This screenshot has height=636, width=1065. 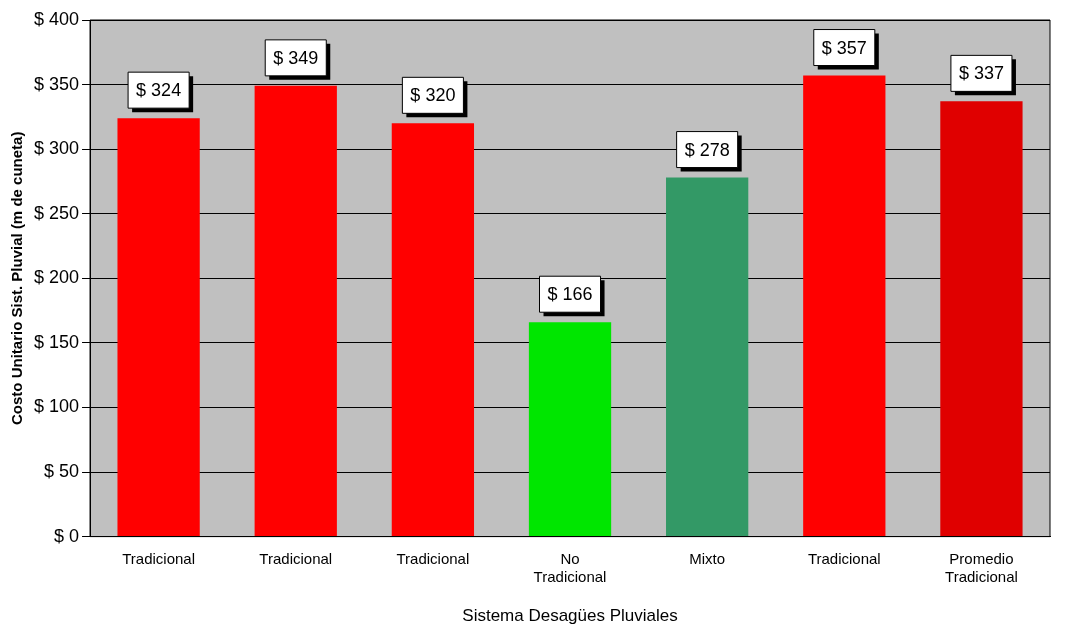 What do you see at coordinates (296, 57) in the screenshot?
I see `data-label: $ 349` at bounding box center [296, 57].